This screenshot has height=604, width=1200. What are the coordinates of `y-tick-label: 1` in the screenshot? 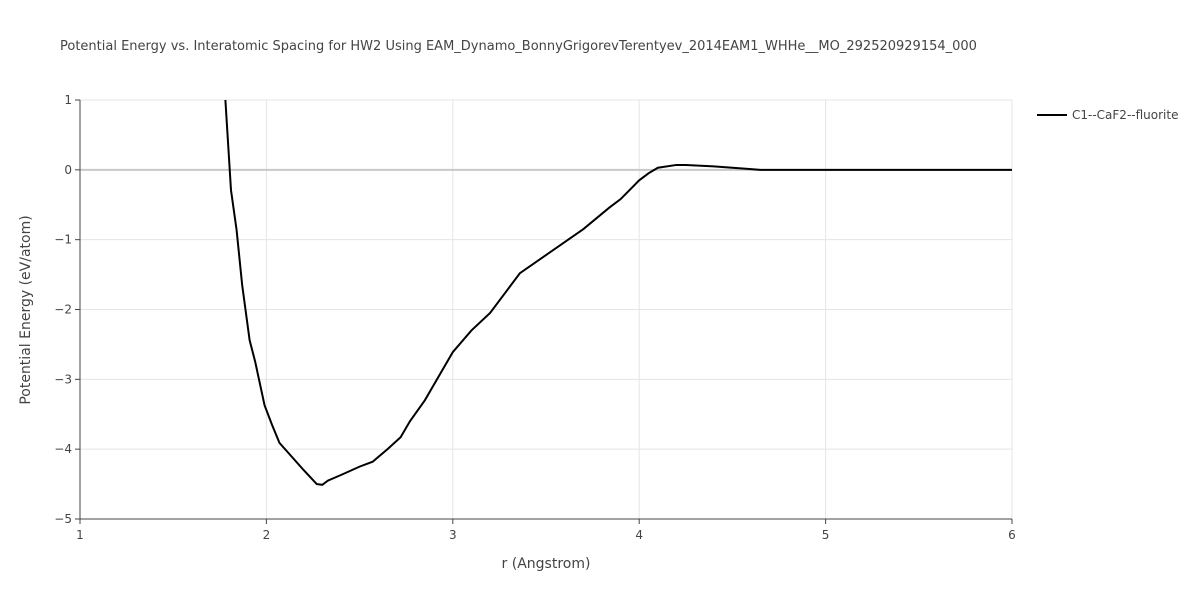 It's located at (68, 100).